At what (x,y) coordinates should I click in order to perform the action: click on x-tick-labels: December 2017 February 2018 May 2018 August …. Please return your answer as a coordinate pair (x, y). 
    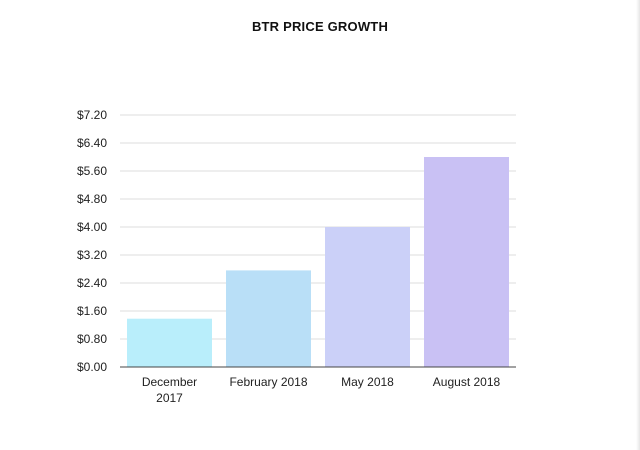
    Looking at the image, I should click on (321, 390).